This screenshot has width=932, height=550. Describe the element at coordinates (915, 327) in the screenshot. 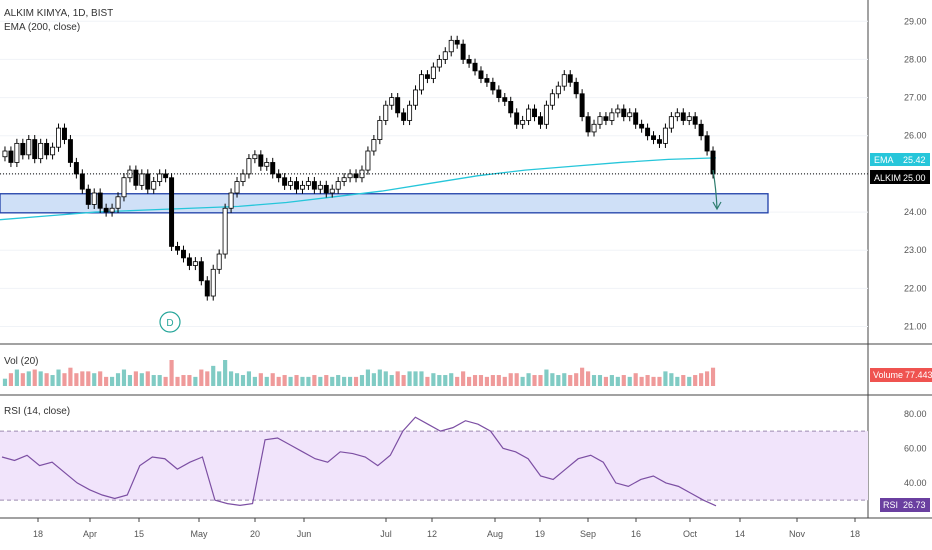

I see `price-tick-label: 21.00` at that location.